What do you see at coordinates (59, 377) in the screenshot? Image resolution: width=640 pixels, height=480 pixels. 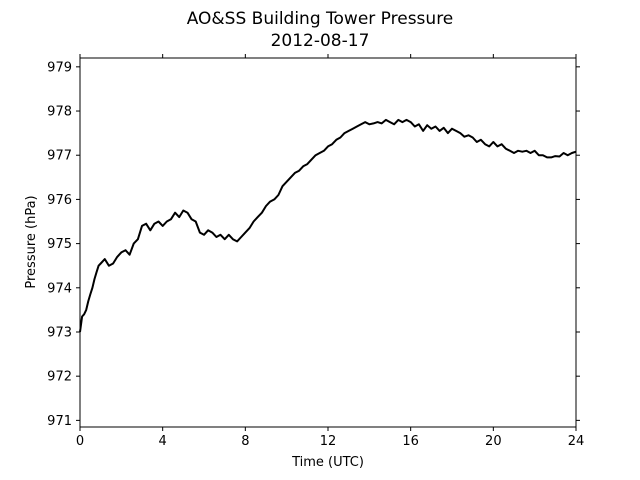 I see `y-tick-label: 972` at bounding box center [59, 377].